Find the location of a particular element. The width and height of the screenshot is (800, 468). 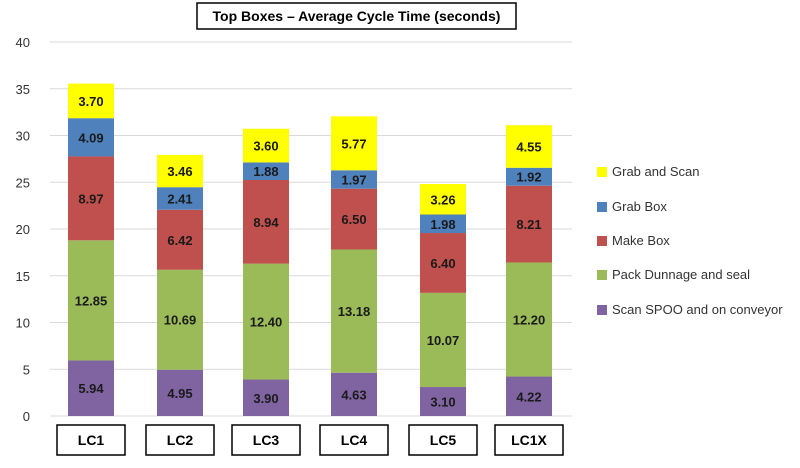

y-tick-label: 30 is located at coordinates (23, 136).